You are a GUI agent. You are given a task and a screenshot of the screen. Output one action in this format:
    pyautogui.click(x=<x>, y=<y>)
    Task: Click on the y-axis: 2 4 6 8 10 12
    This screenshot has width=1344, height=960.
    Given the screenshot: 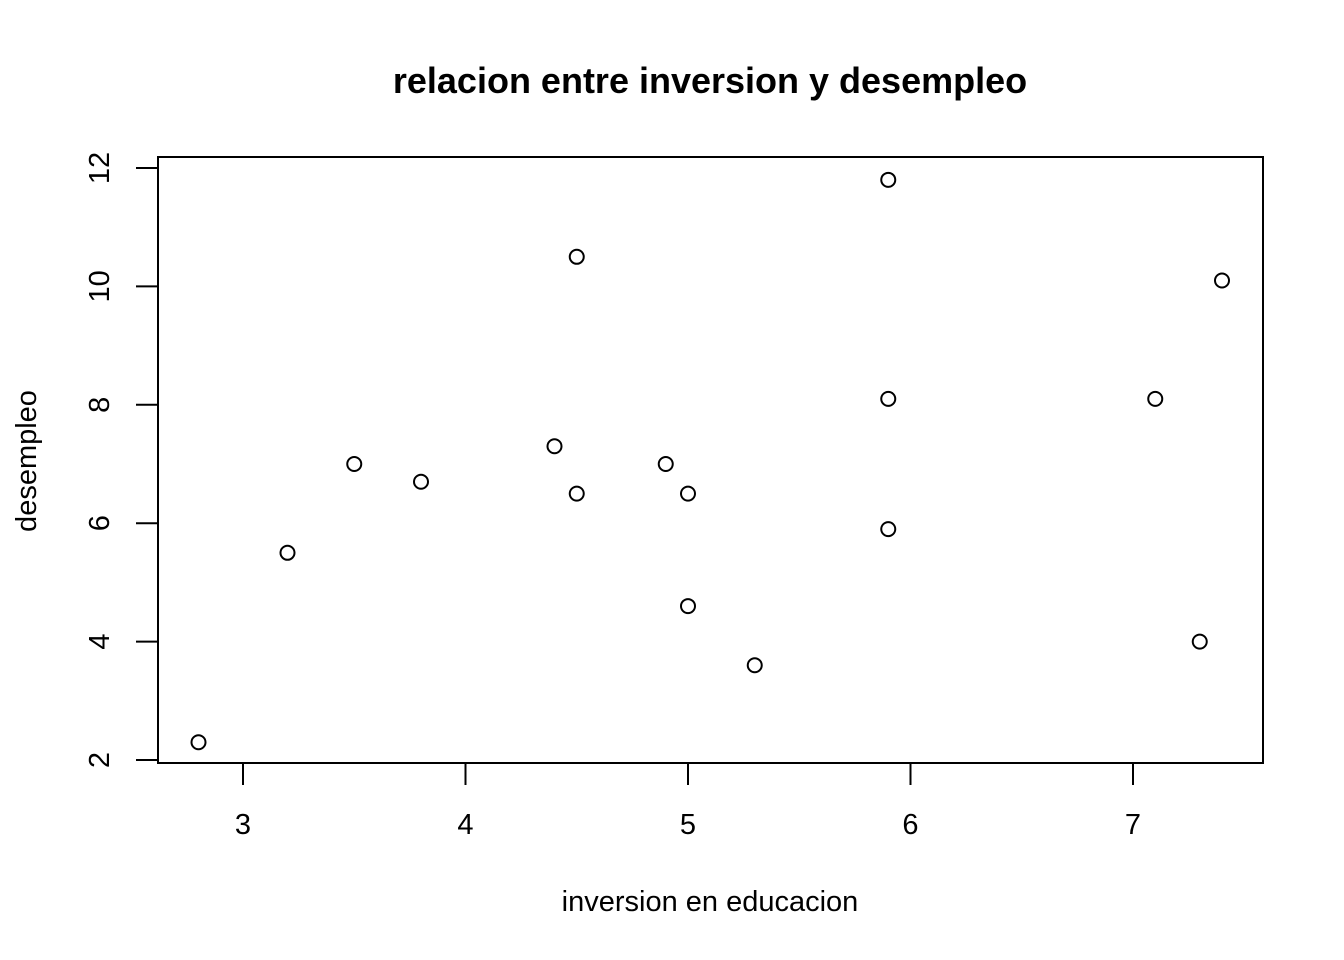 What is the action you would take?
    pyautogui.click(x=121, y=460)
    